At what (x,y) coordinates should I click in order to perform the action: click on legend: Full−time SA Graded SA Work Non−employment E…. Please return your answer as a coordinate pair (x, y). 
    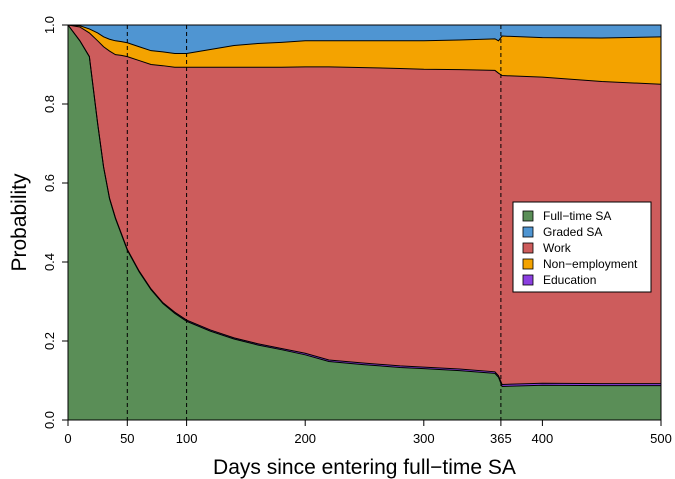
    Looking at the image, I should click on (582, 247).